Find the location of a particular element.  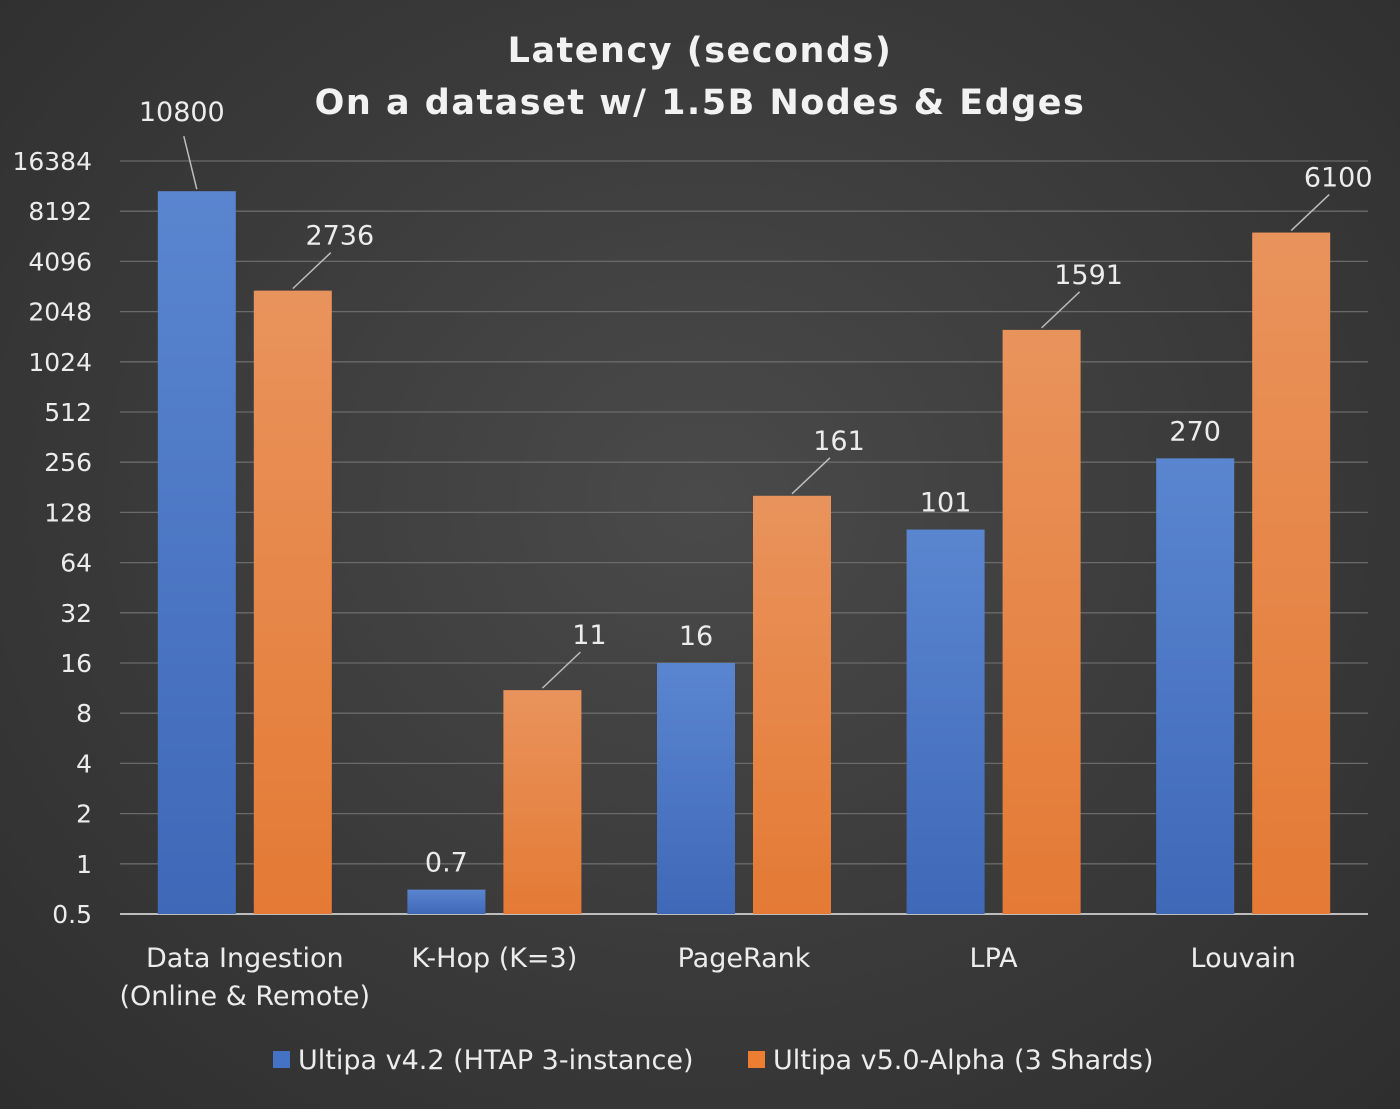

legend-label-blue: Ultipa v4.2 (HTAP 3-instance) is located at coordinates (496, 1060).